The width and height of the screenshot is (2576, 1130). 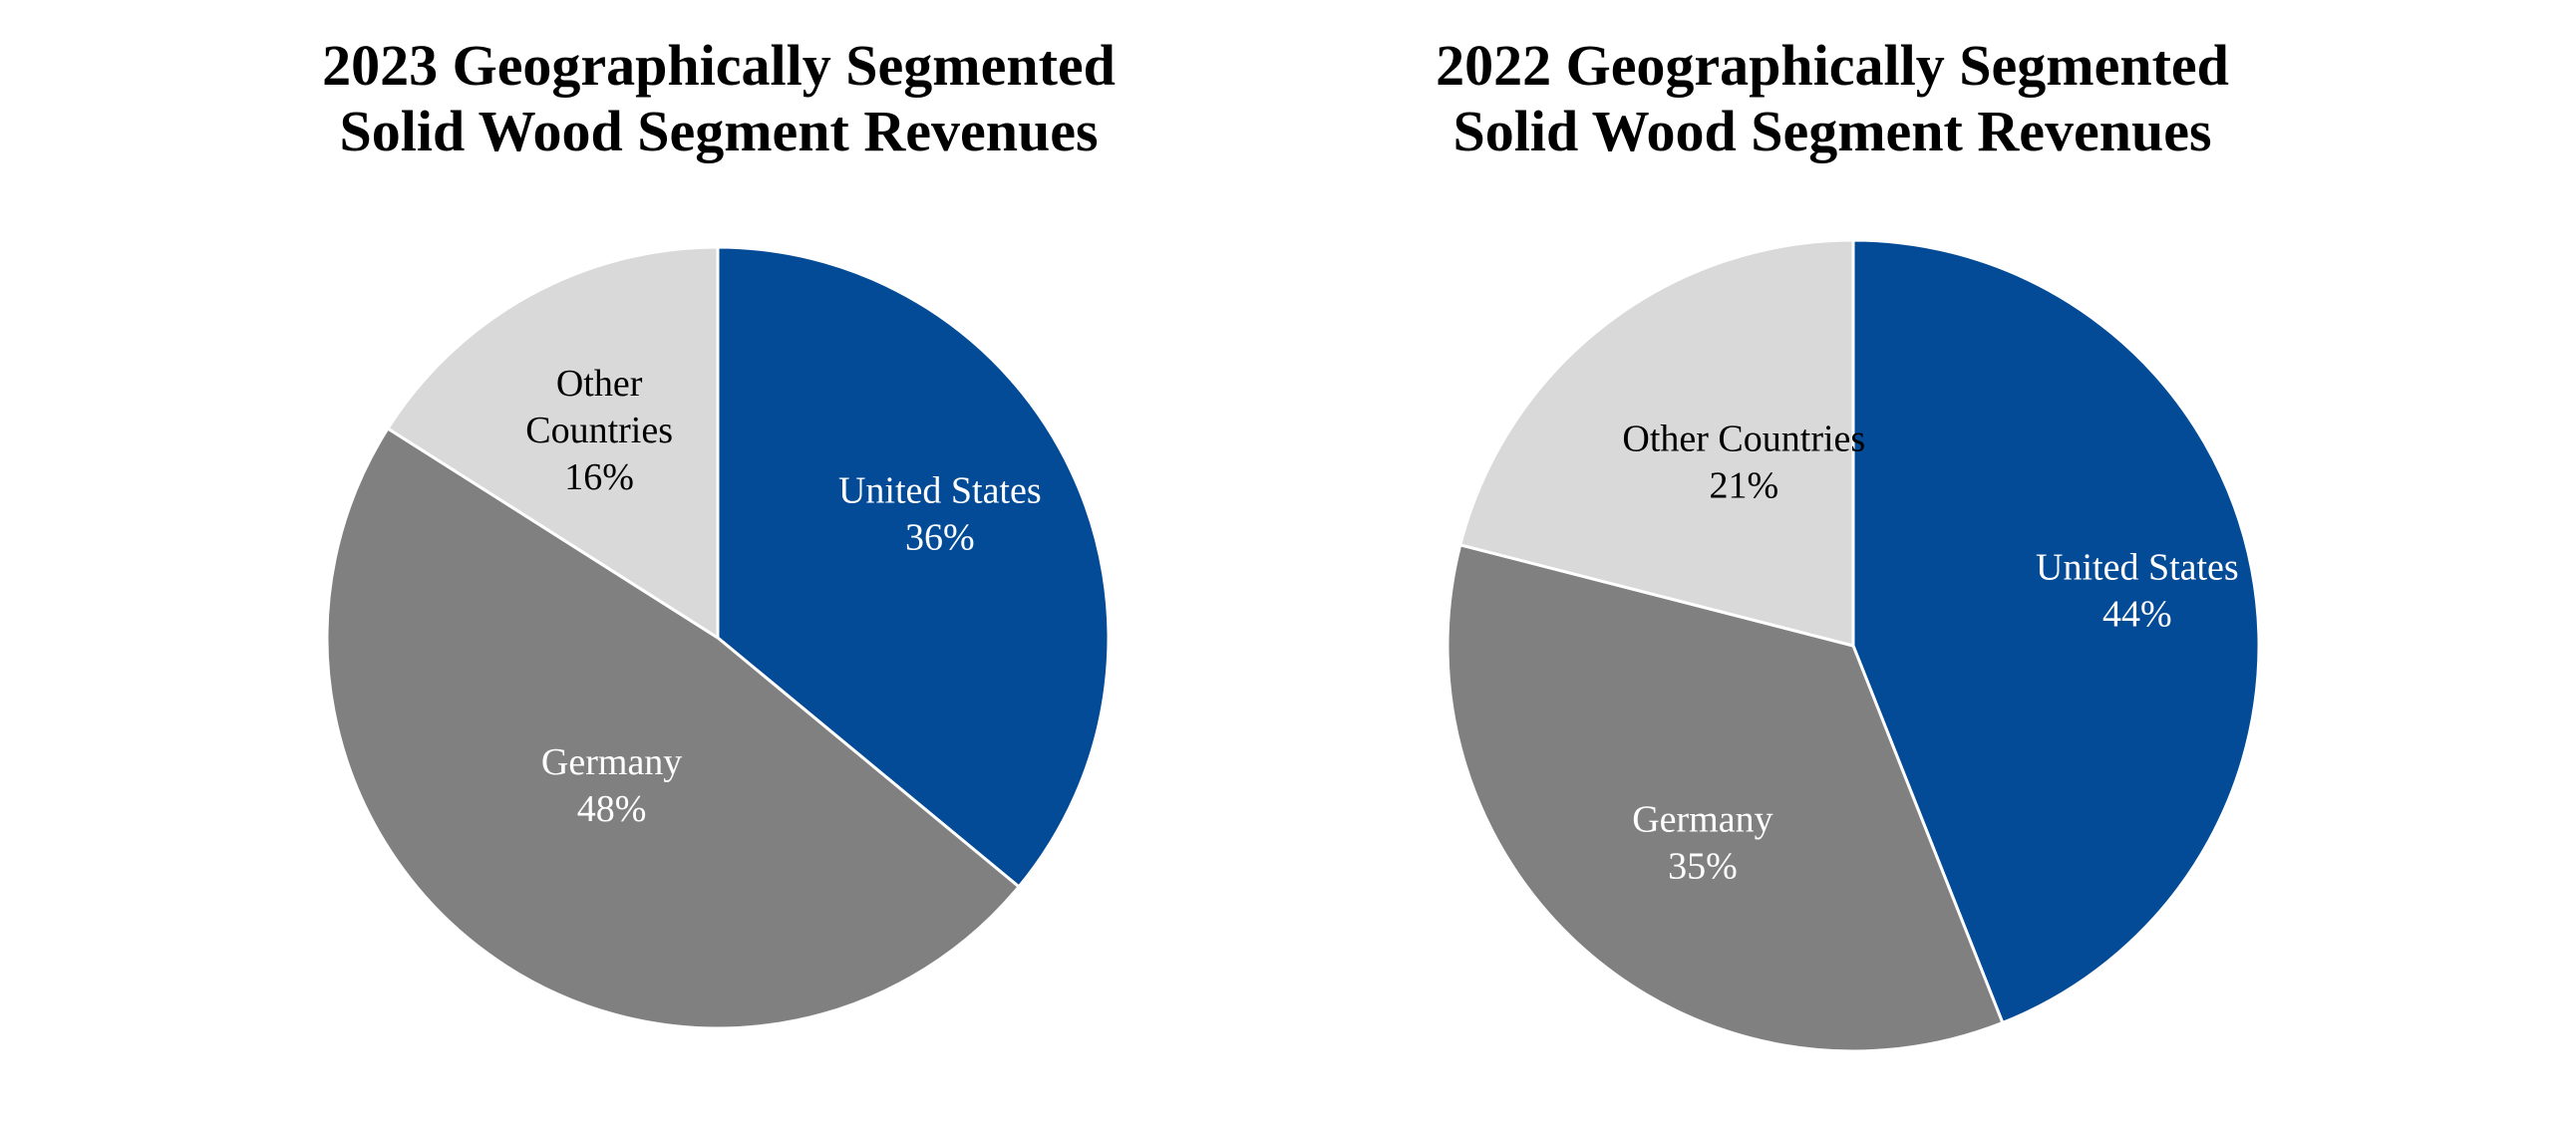 What do you see at coordinates (940, 513) in the screenshot?
I see `slice-label-united-states: United States 36%` at bounding box center [940, 513].